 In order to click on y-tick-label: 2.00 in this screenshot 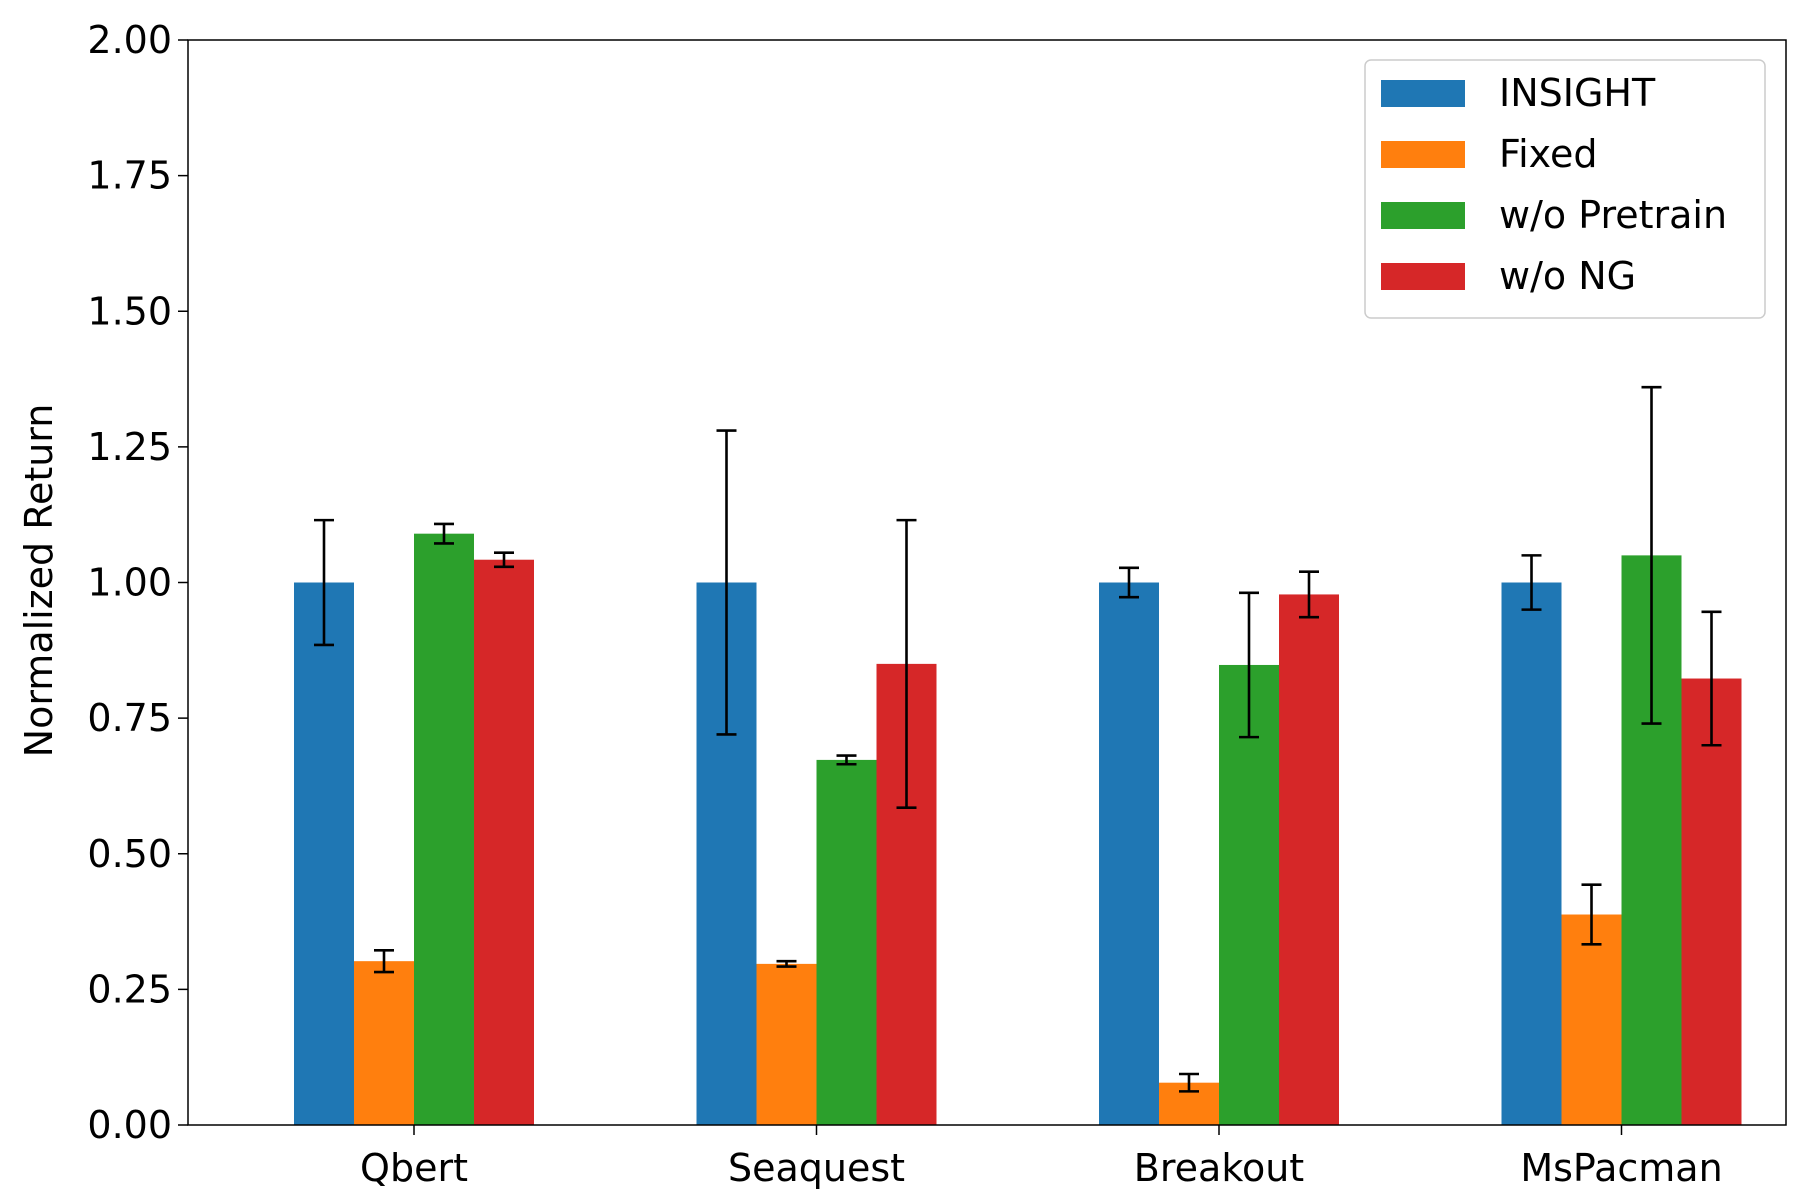, I will do `click(129, 40)`.